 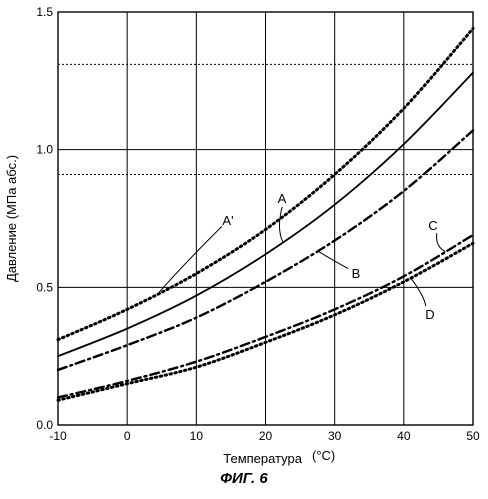 I want to click on x-axis-label: Температура, so click(x=263, y=458).